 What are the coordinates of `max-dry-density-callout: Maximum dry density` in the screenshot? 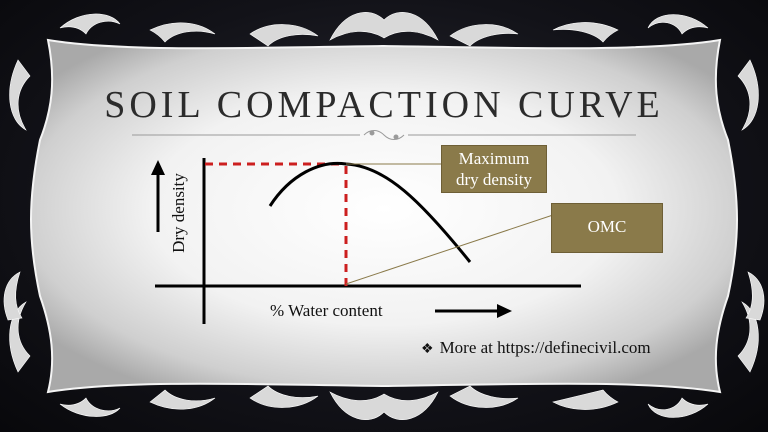 It's located at (494, 169).